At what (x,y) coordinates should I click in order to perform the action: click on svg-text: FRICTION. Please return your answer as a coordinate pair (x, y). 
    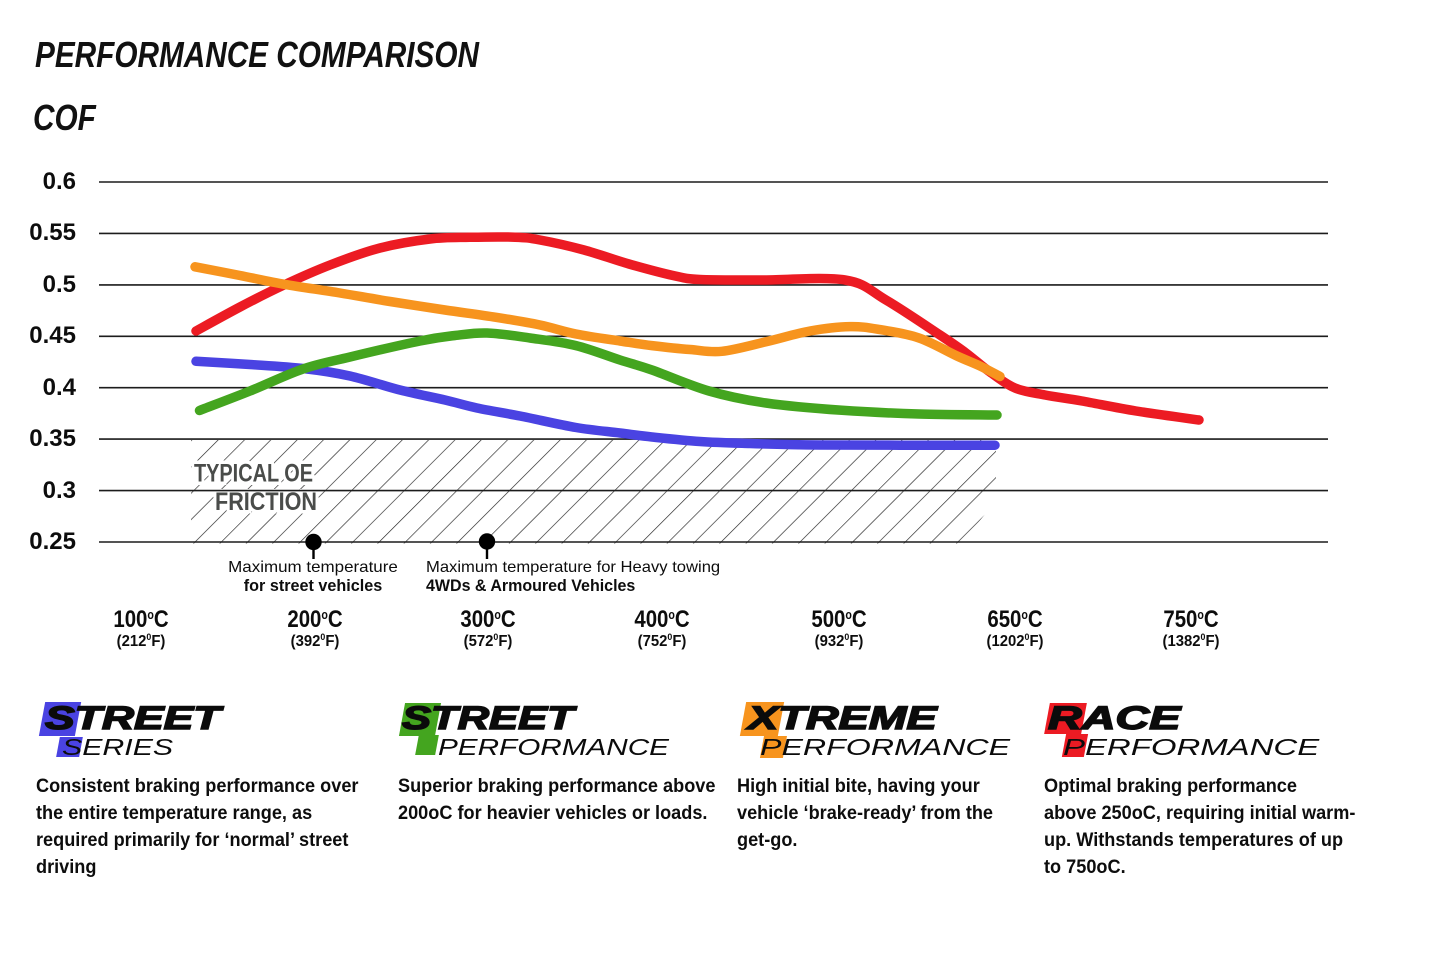
    Looking at the image, I should click on (266, 502).